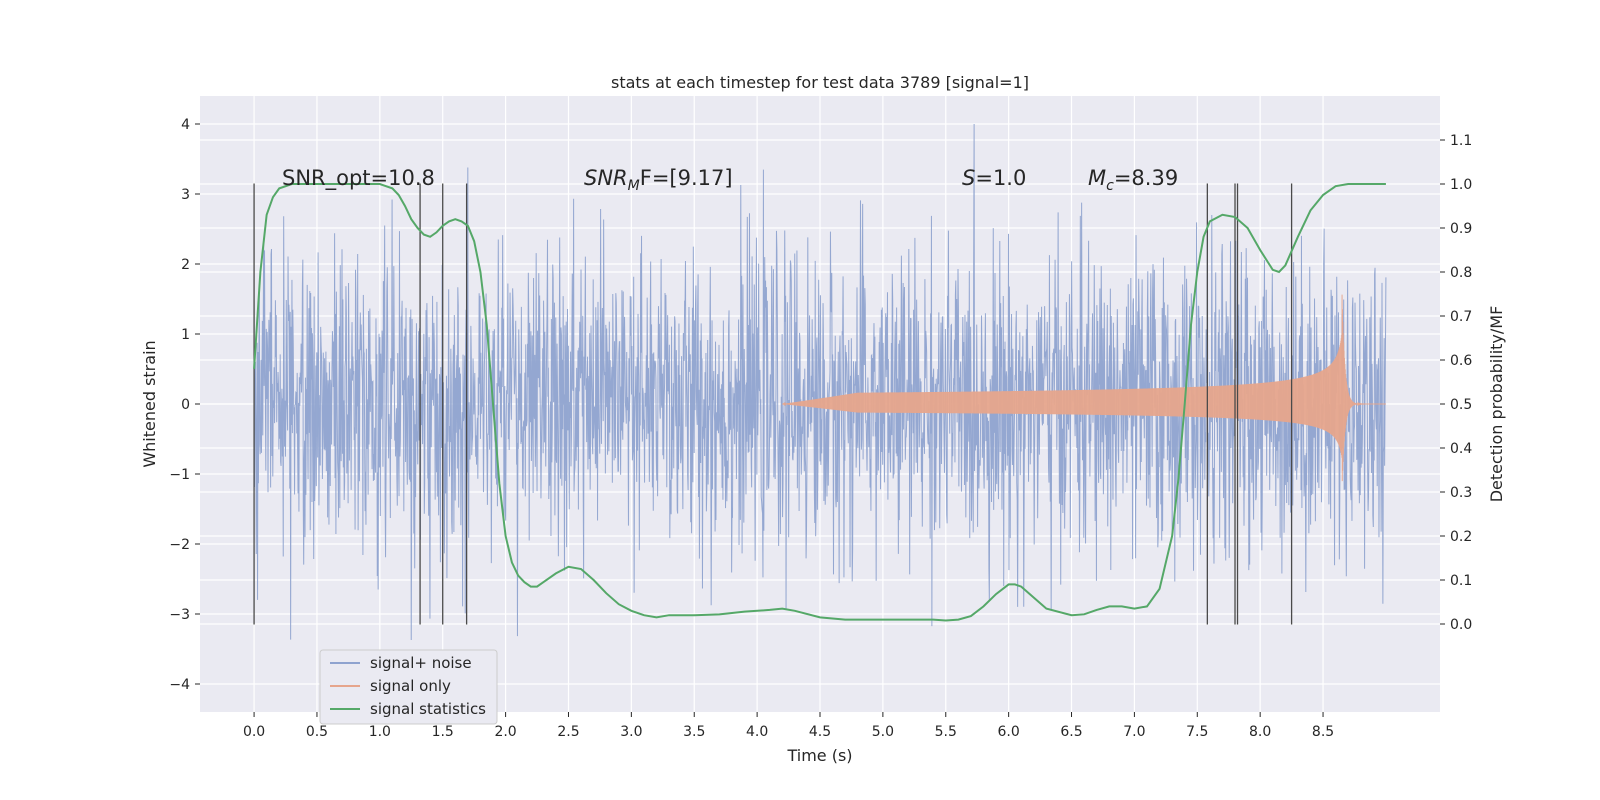 The width and height of the screenshot is (1600, 800). What do you see at coordinates (1260, 732) in the screenshot?
I see `x-tick-label: 8.0` at bounding box center [1260, 732].